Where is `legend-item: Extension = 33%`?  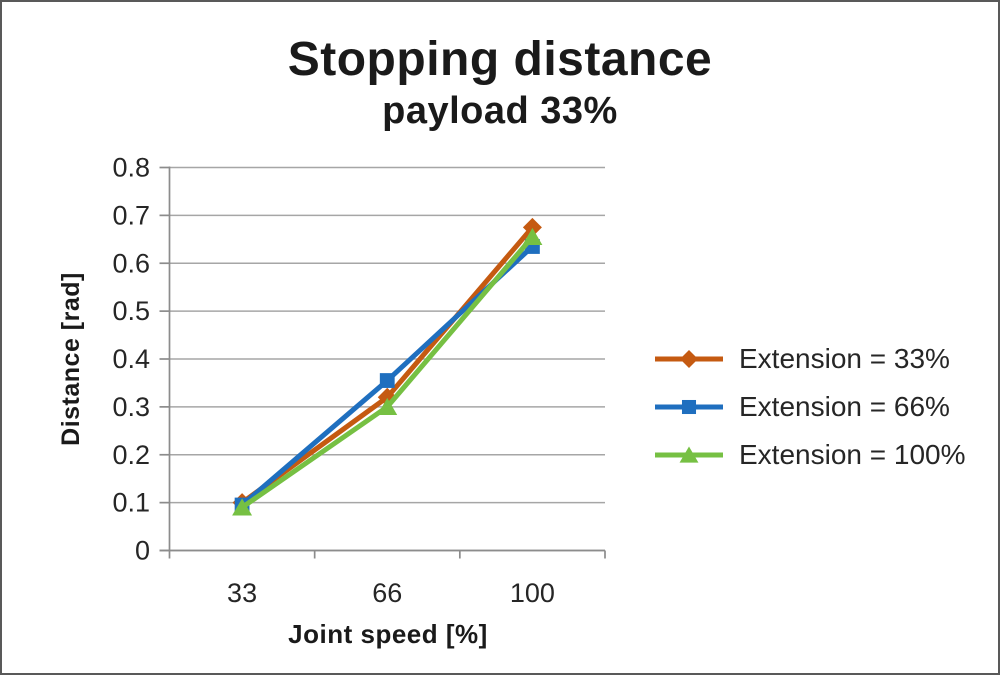
legend-item: Extension = 33% is located at coordinates (809, 359).